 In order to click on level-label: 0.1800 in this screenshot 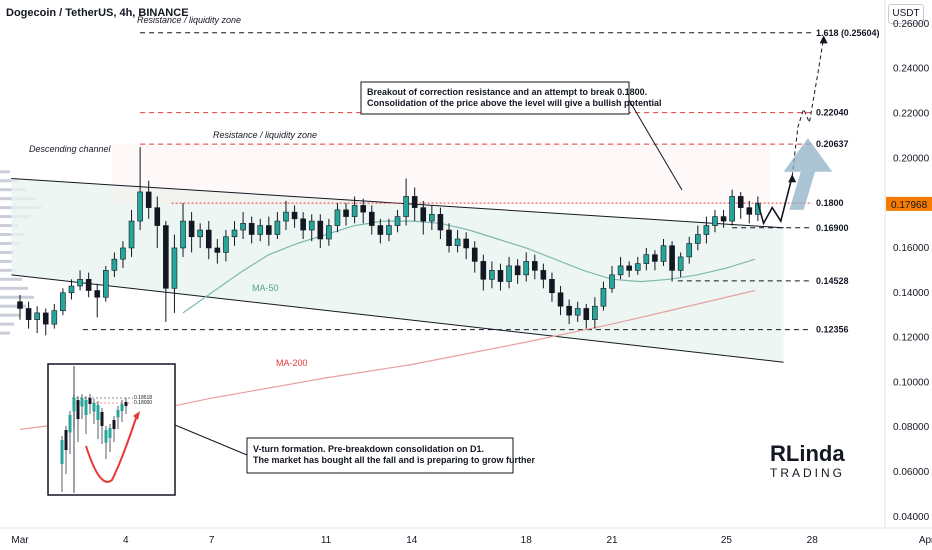, I will do `click(830, 203)`.